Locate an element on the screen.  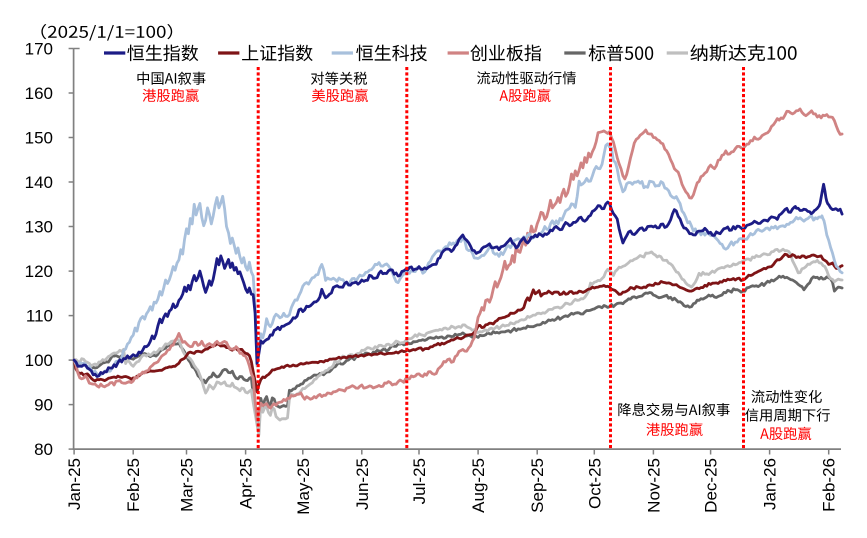
svg-text: Apr-25 is located at coordinates (246, 483).